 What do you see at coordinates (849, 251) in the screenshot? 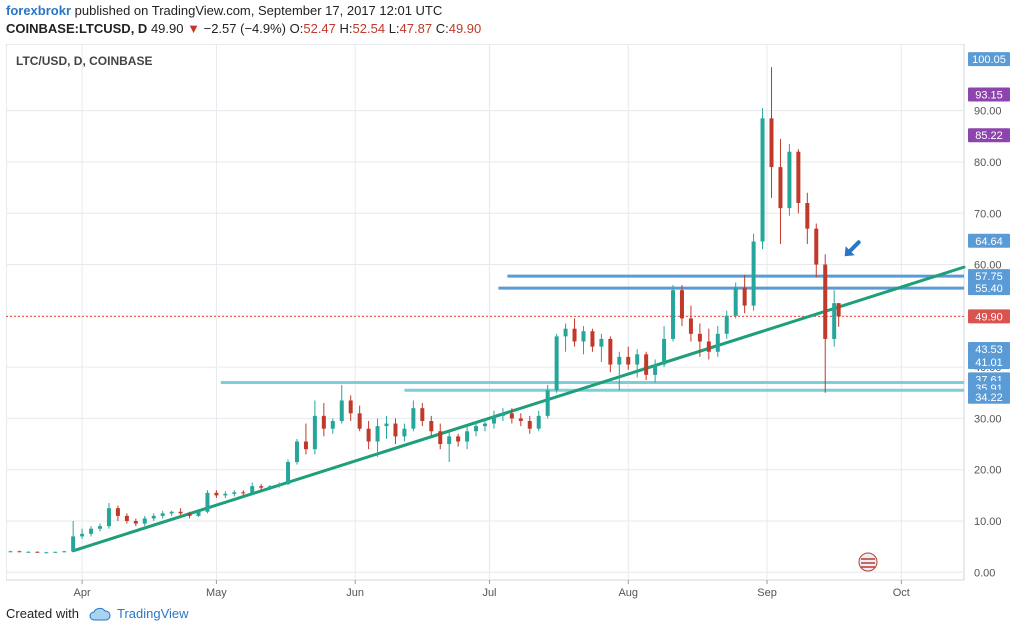
I see `arrow-head` at bounding box center [849, 251].